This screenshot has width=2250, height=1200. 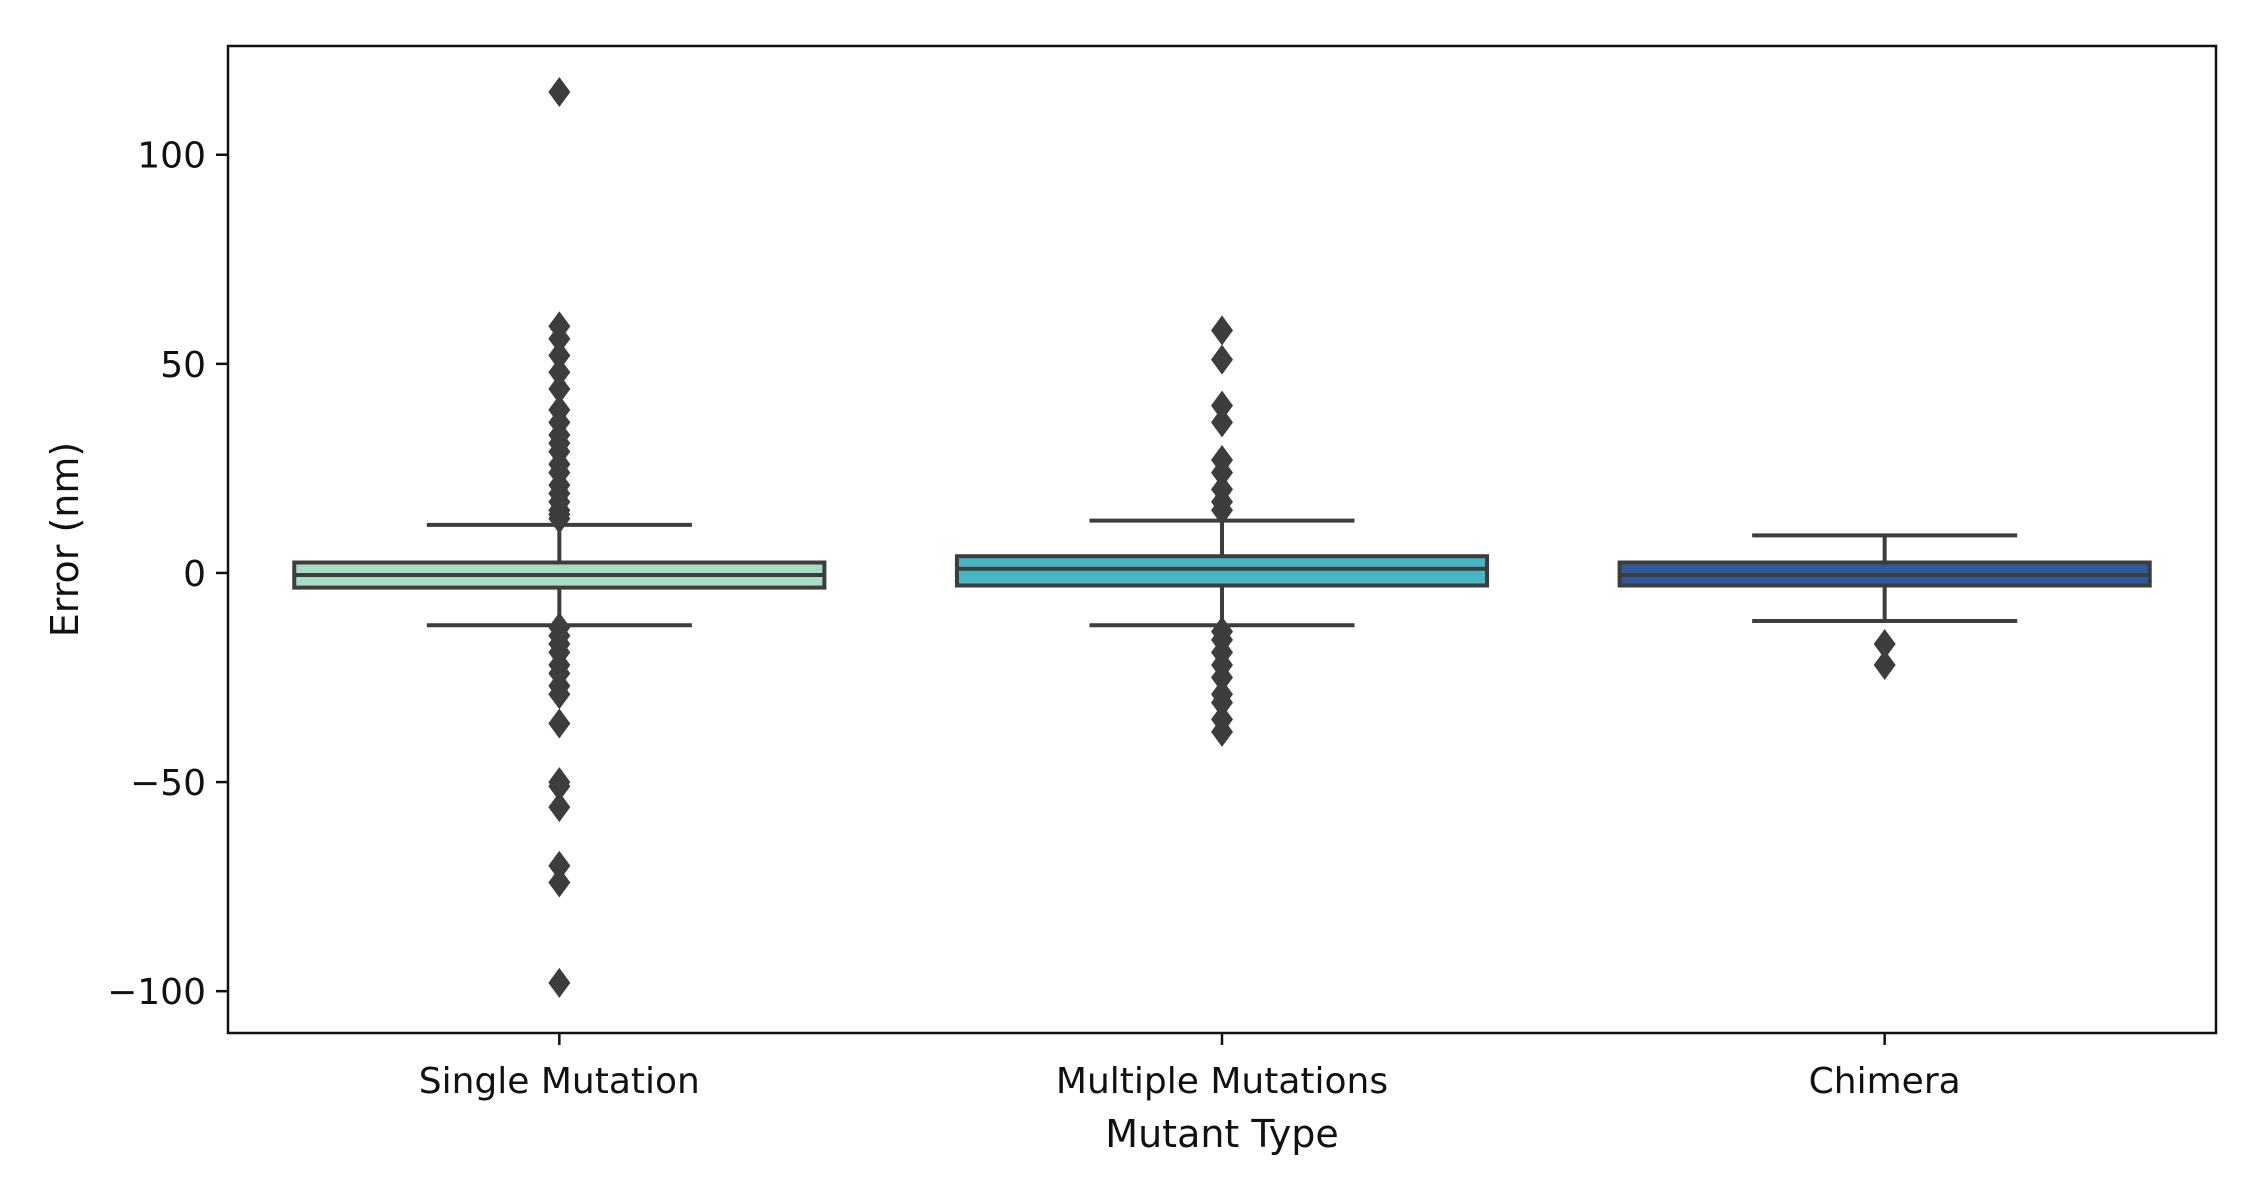 What do you see at coordinates (1885, 1081) in the screenshot?
I see `x-tick-label: Chimera` at bounding box center [1885, 1081].